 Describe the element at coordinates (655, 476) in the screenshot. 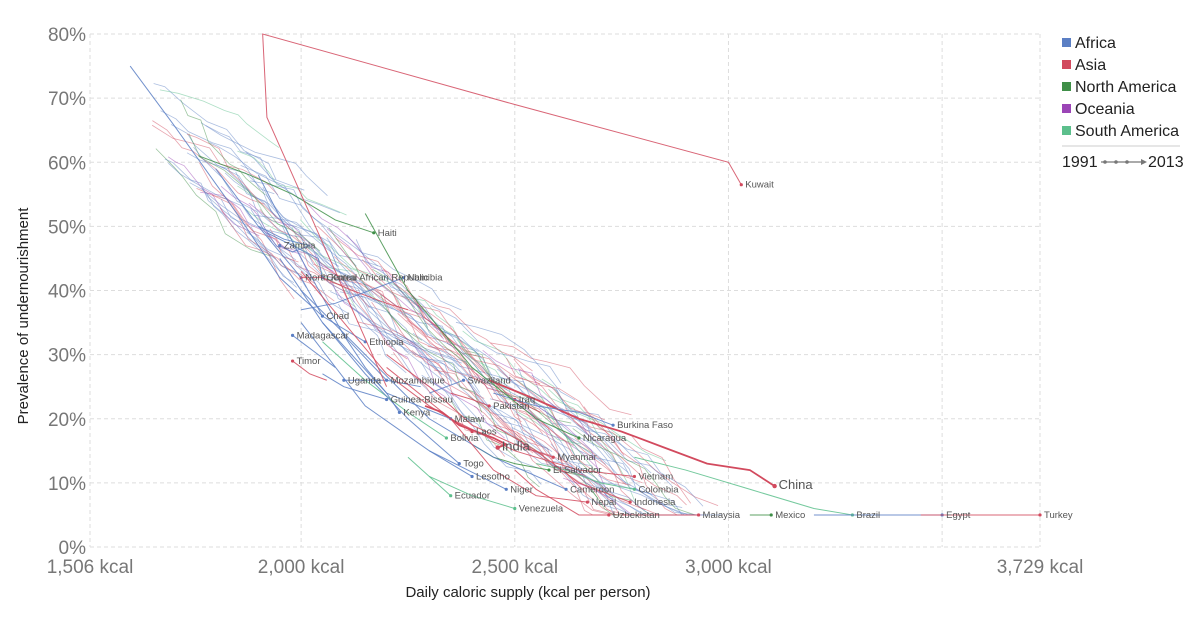

I see `series-label: Vietnam` at that location.